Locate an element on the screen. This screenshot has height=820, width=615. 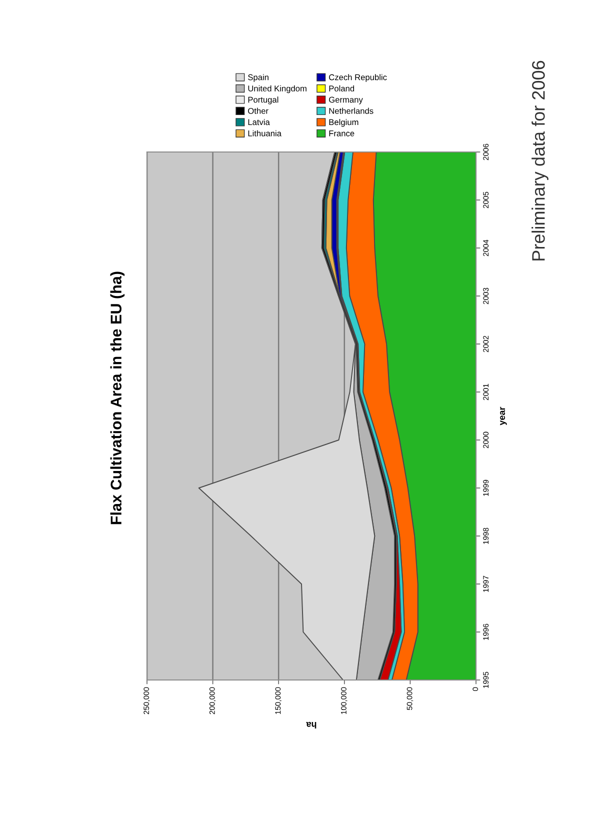
legend-label: Poland is located at coordinates (341, 88).